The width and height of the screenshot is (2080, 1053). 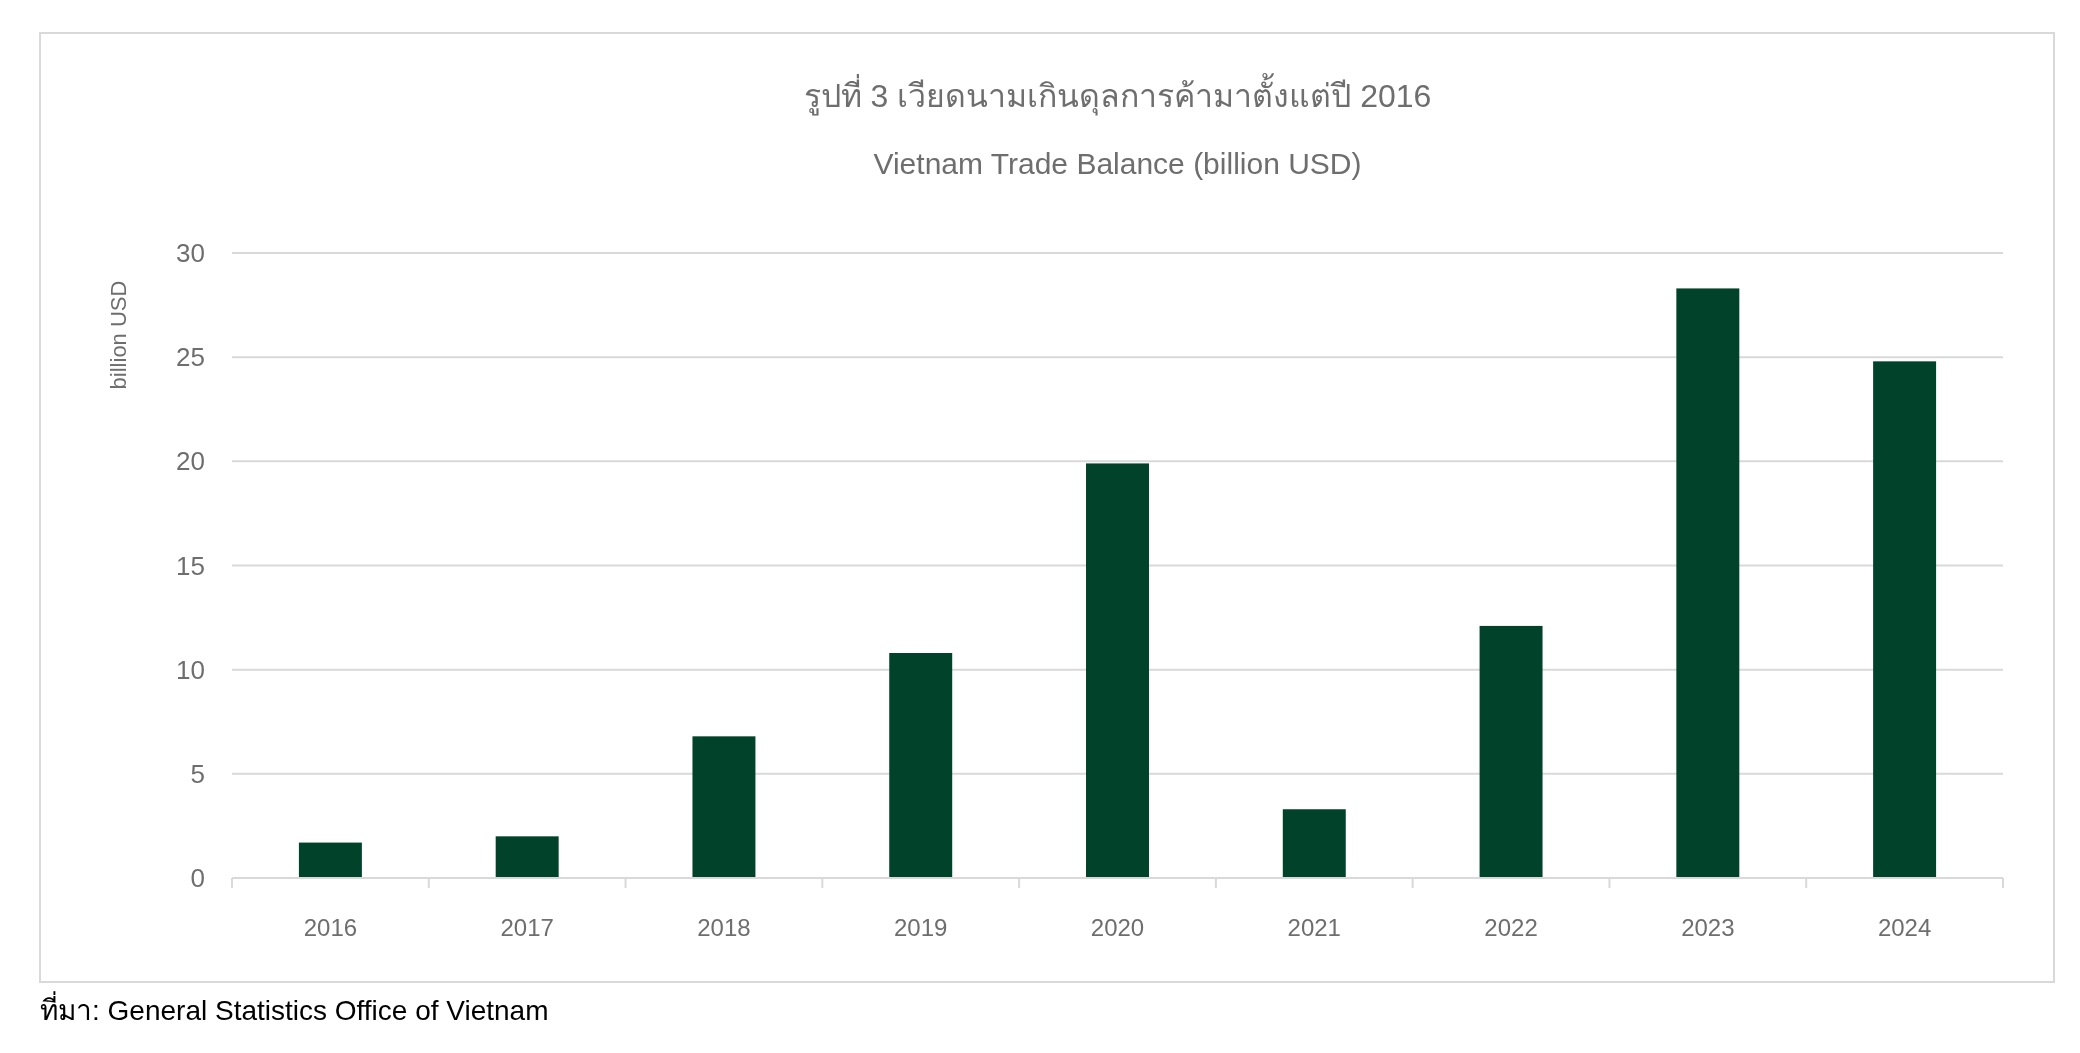 I want to click on text: ที่มา: General Statistics Office of Vietnam, so click(x=294, y=1008).